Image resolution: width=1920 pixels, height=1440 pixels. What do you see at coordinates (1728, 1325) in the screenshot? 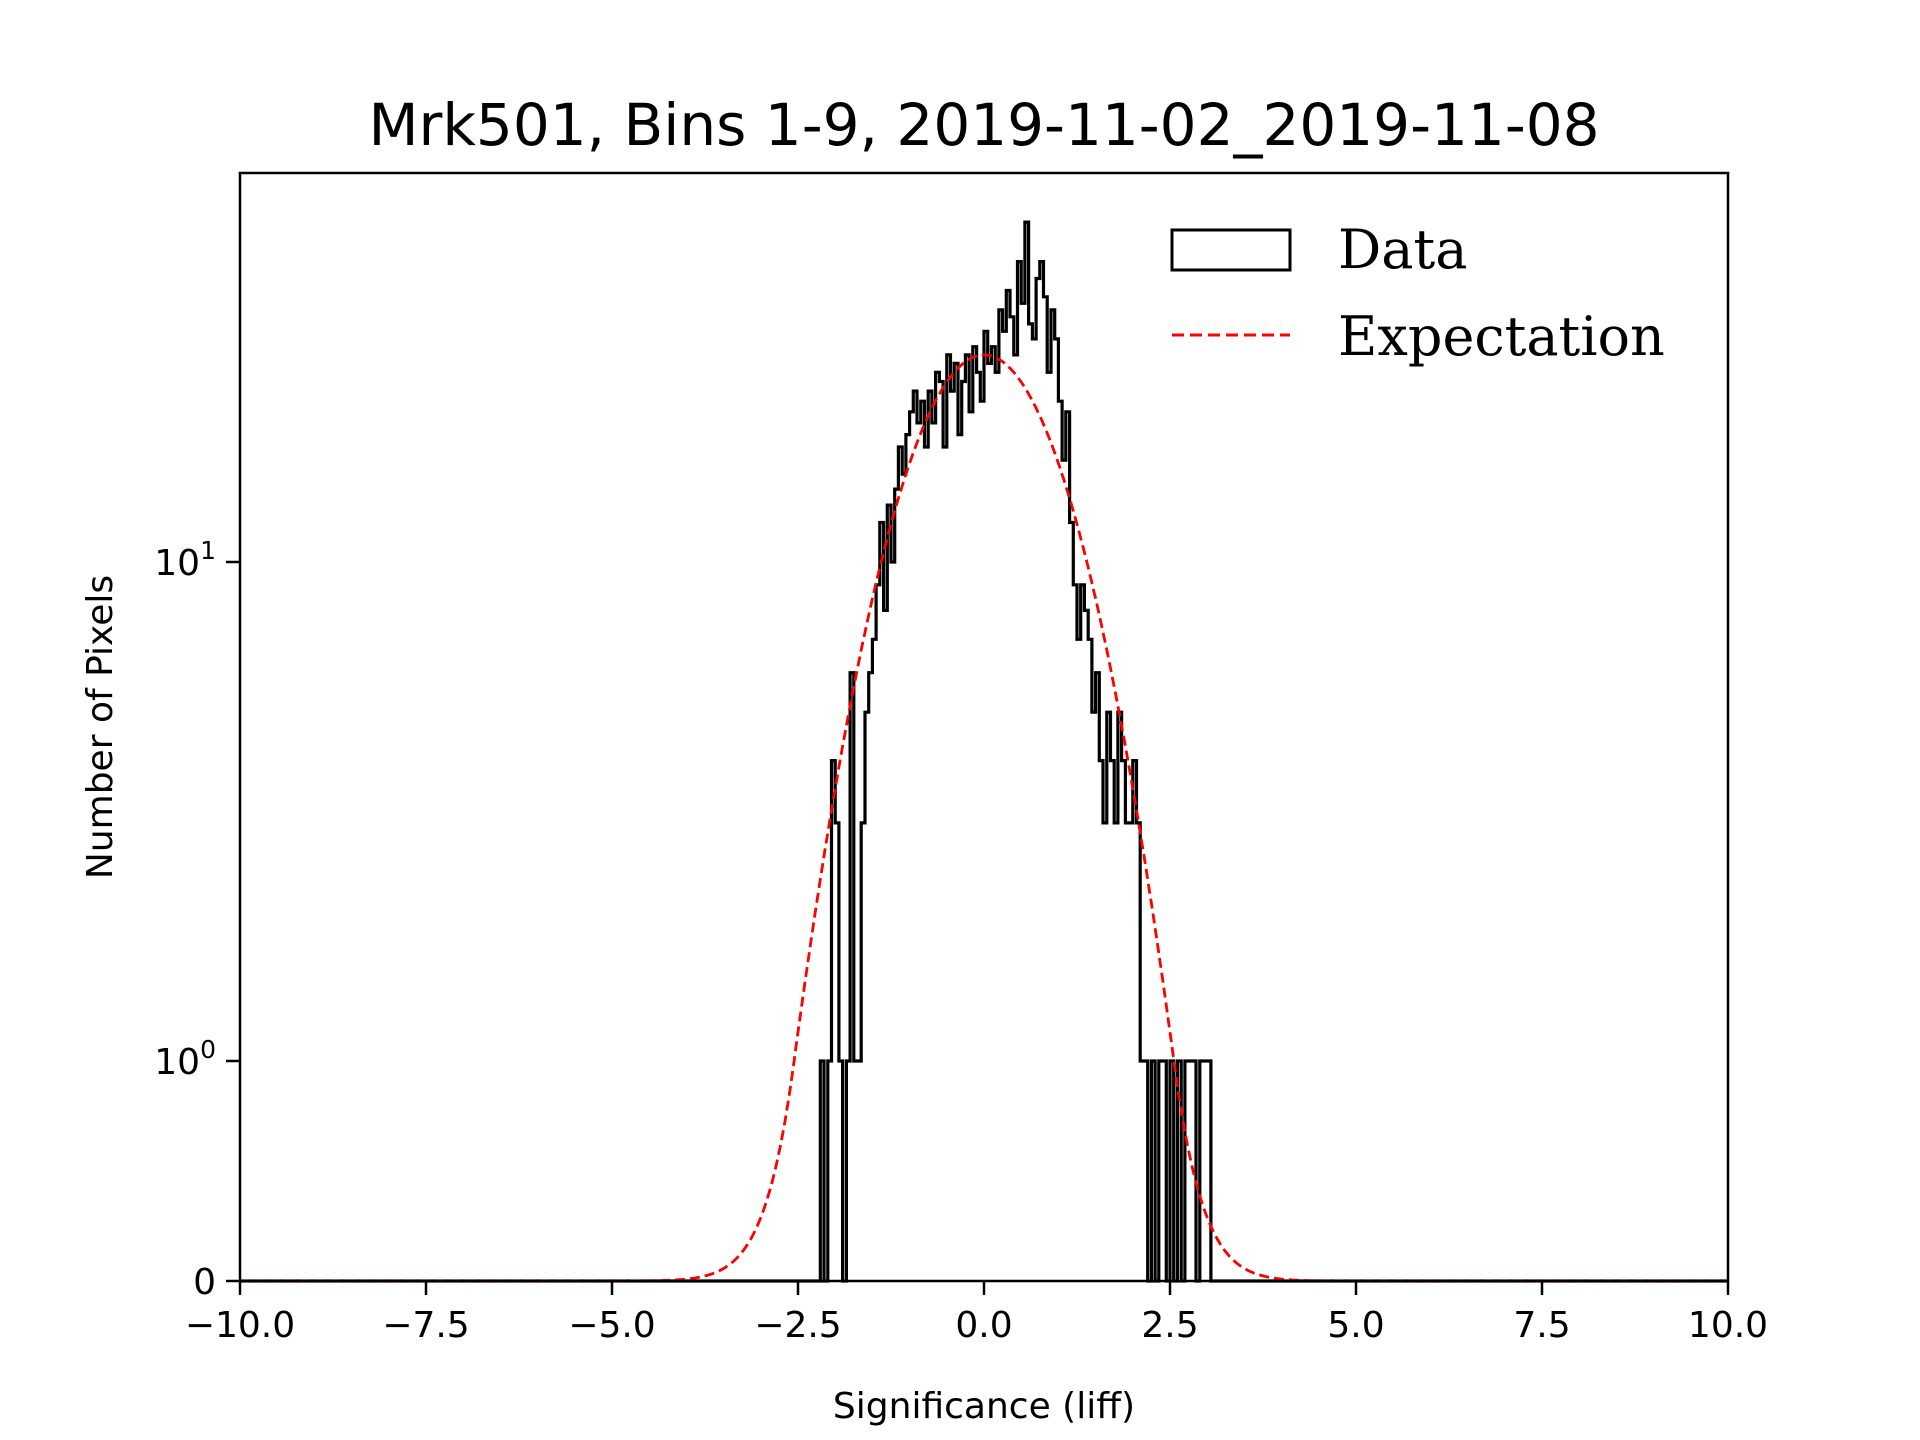
I see `x-tick-label: 10.0` at bounding box center [1728, 1325].